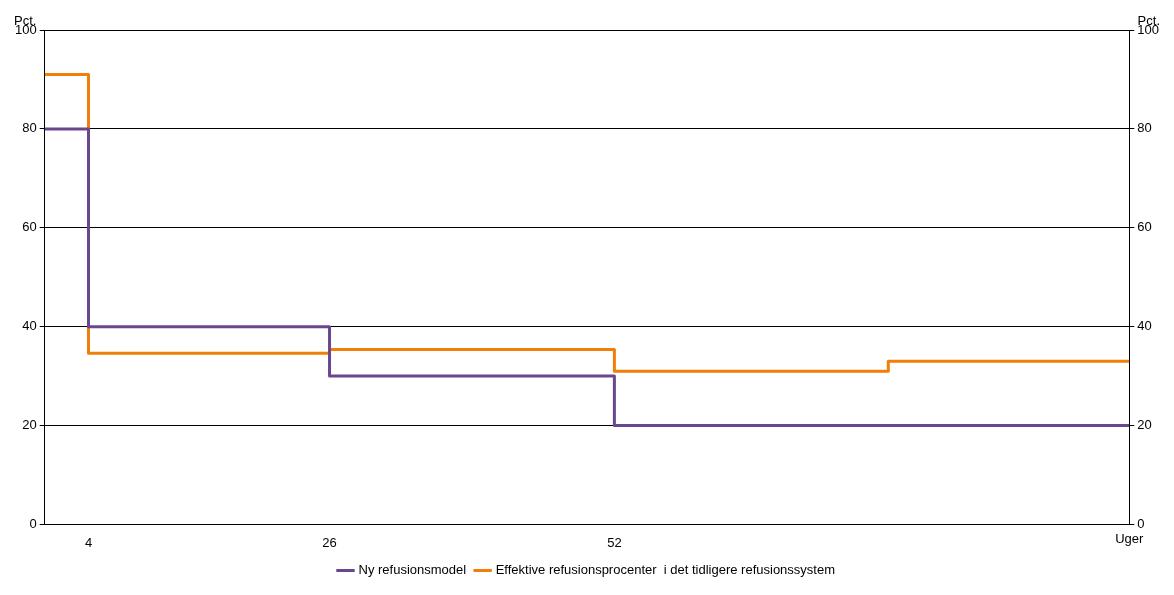 This screenshot has height=595, width=1174. I want to click on legend-label: Effektive refusionsprocenter i det tidligere refusionssystem, so click(665, 570).